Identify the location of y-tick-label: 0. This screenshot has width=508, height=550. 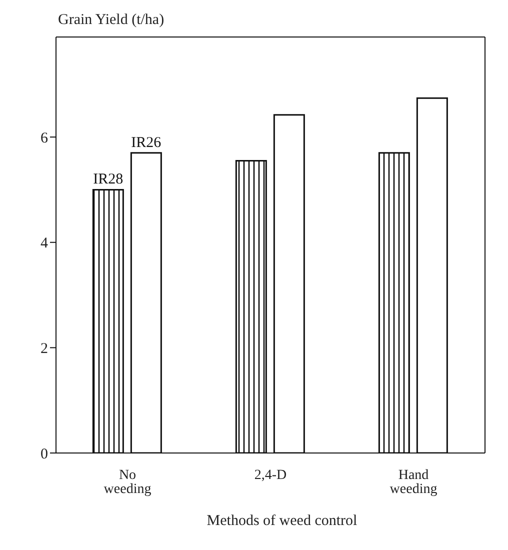
(44, 454).